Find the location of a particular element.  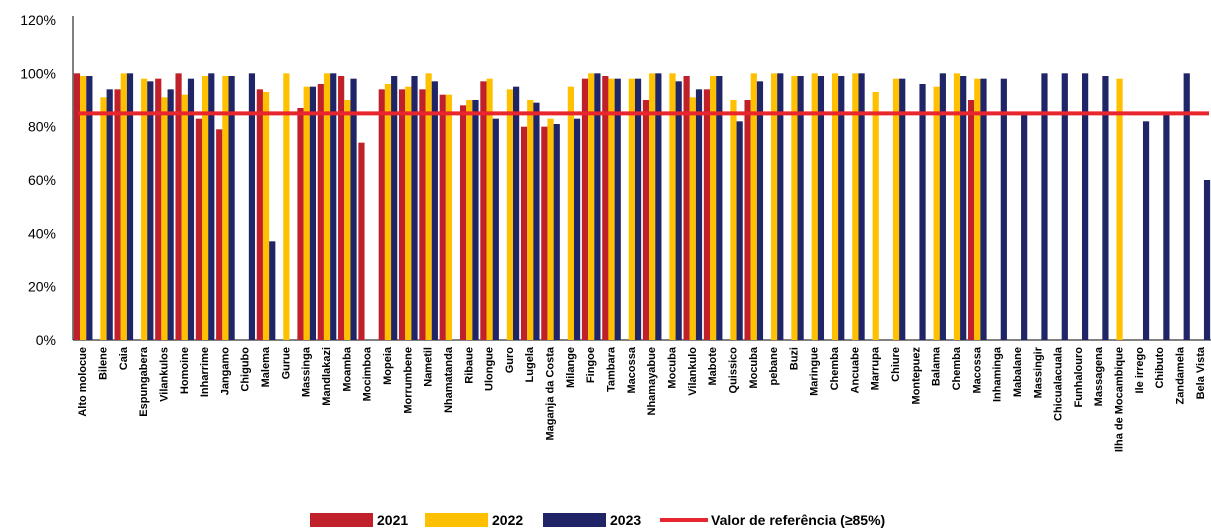

x-tick-label: Vilankulo is located at coordinates (693, 371).